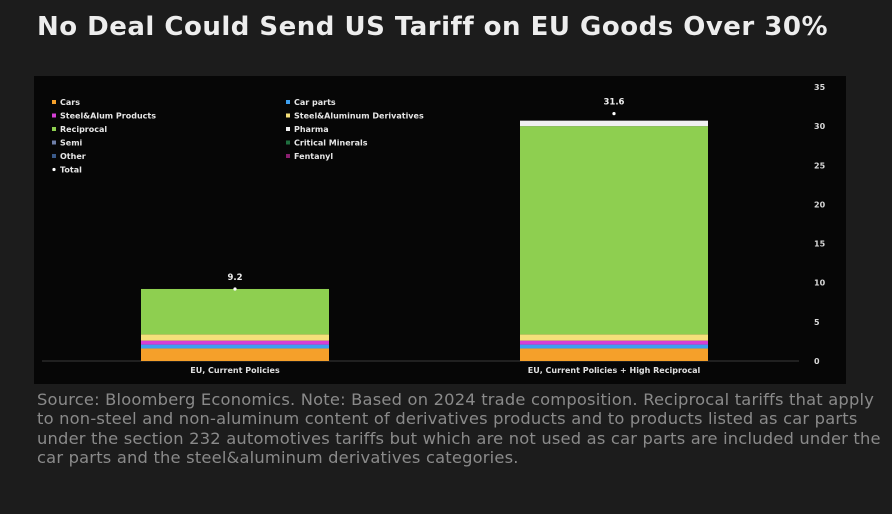 This screenshot has height=514, width=892. Describe the element at coordinates (359, 116) in the screenshot. I see `legend-label-3: Steel&Aluminum Derivatives` at that location.